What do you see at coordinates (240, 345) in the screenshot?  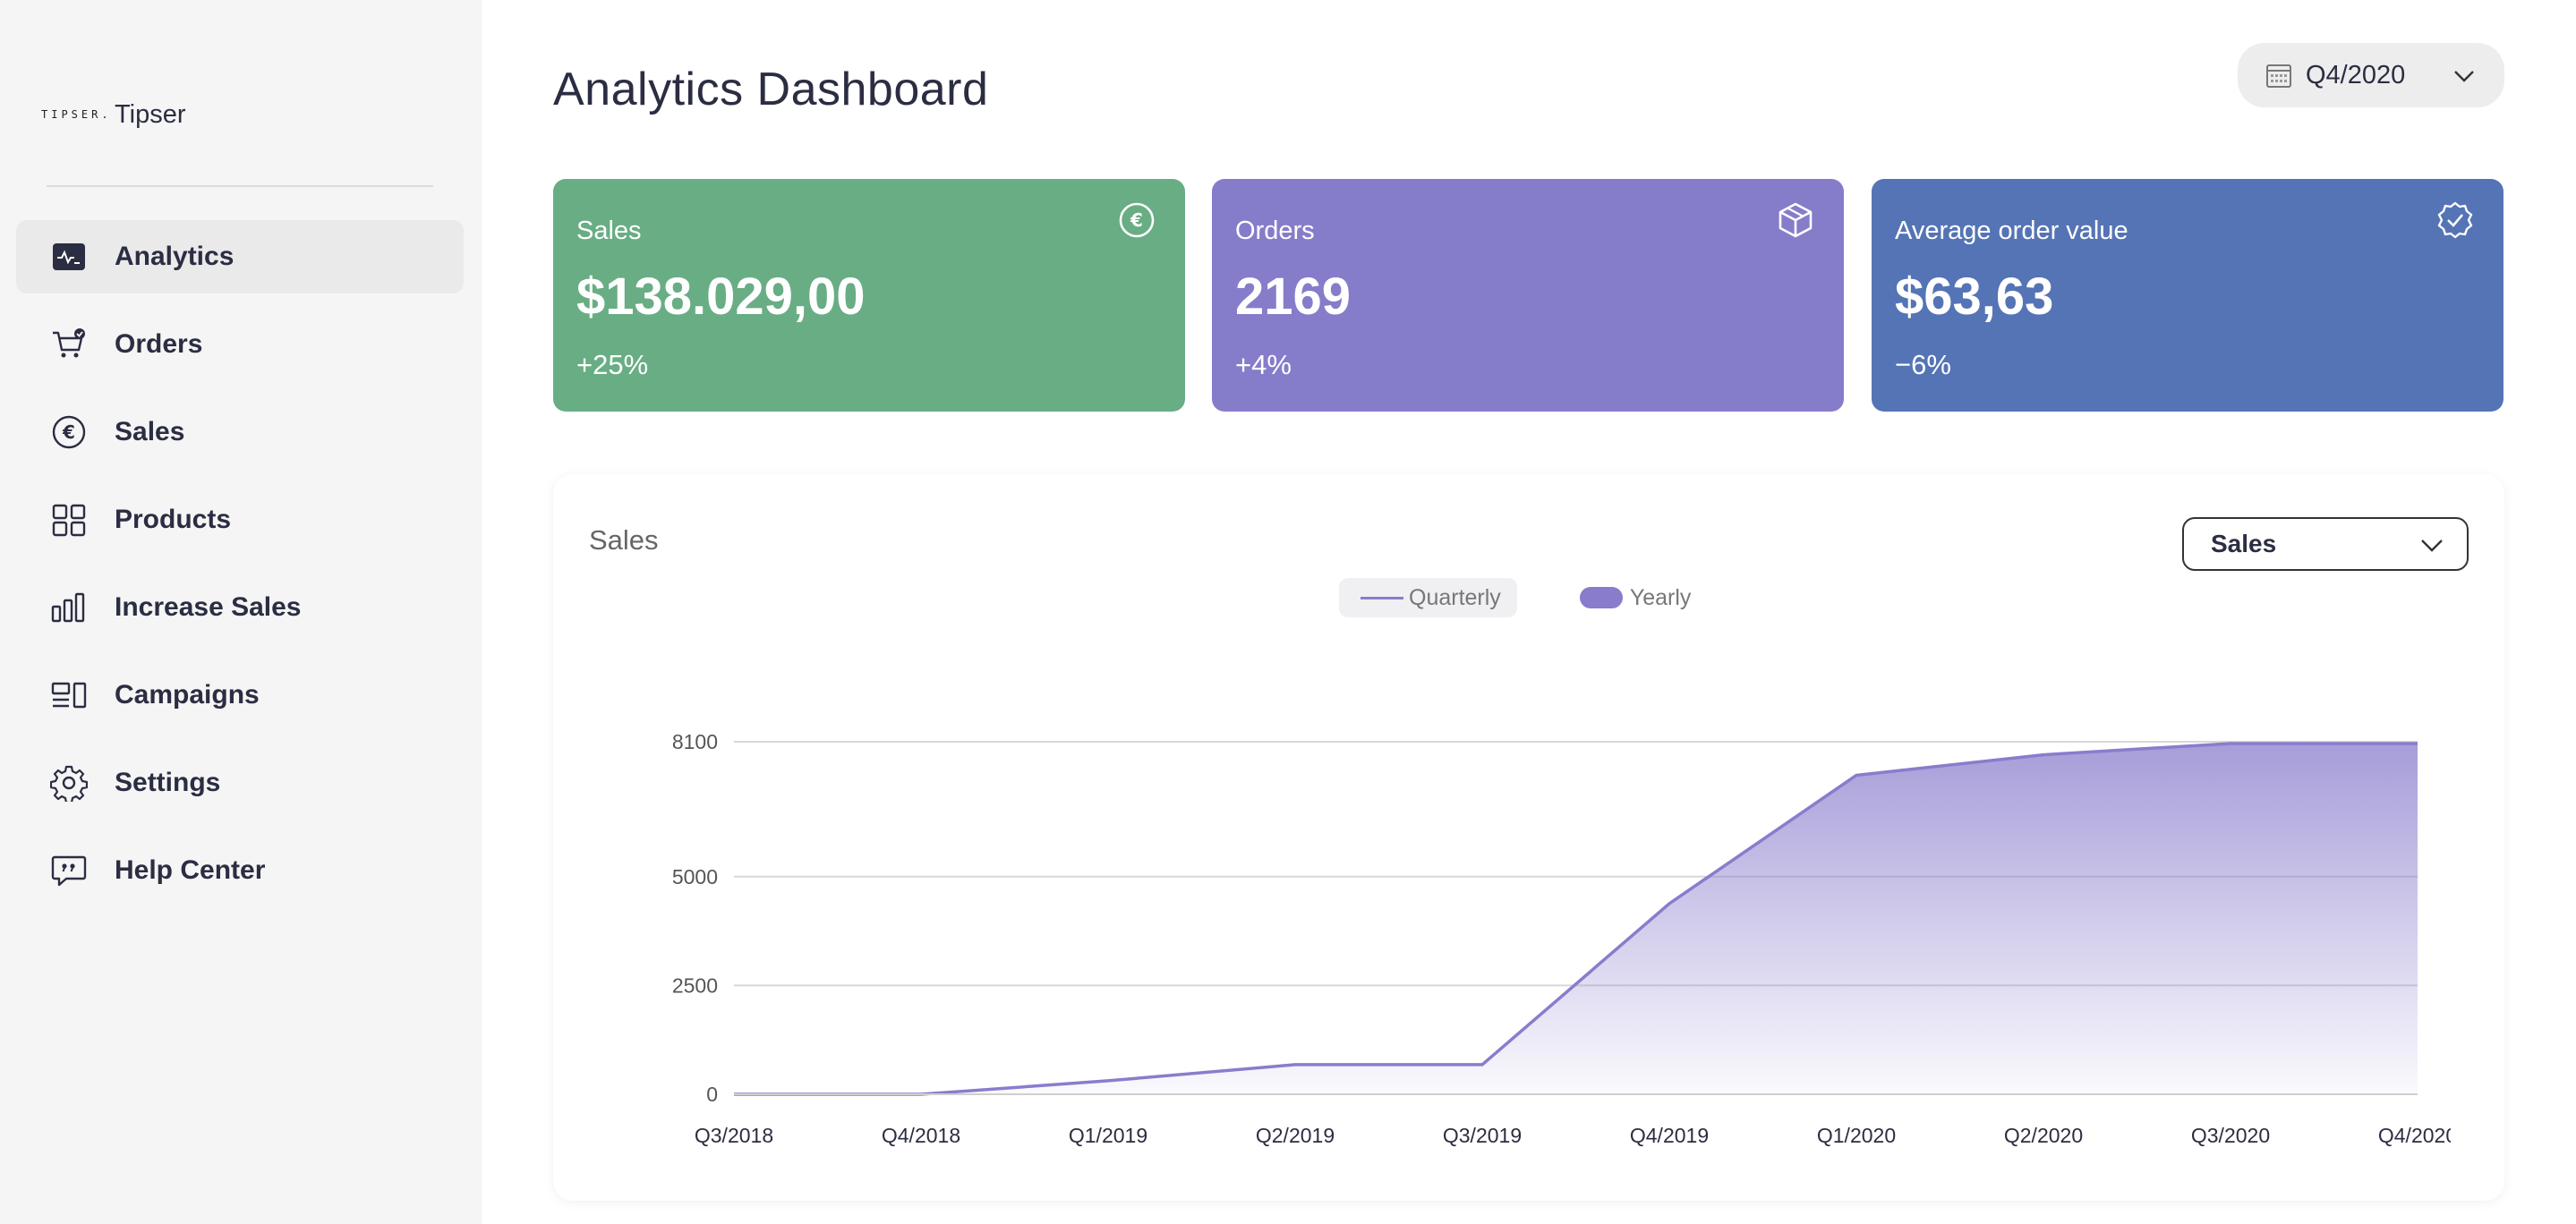 I see `sidebar-item-orders: Orders` at bounding box center [240, 345].